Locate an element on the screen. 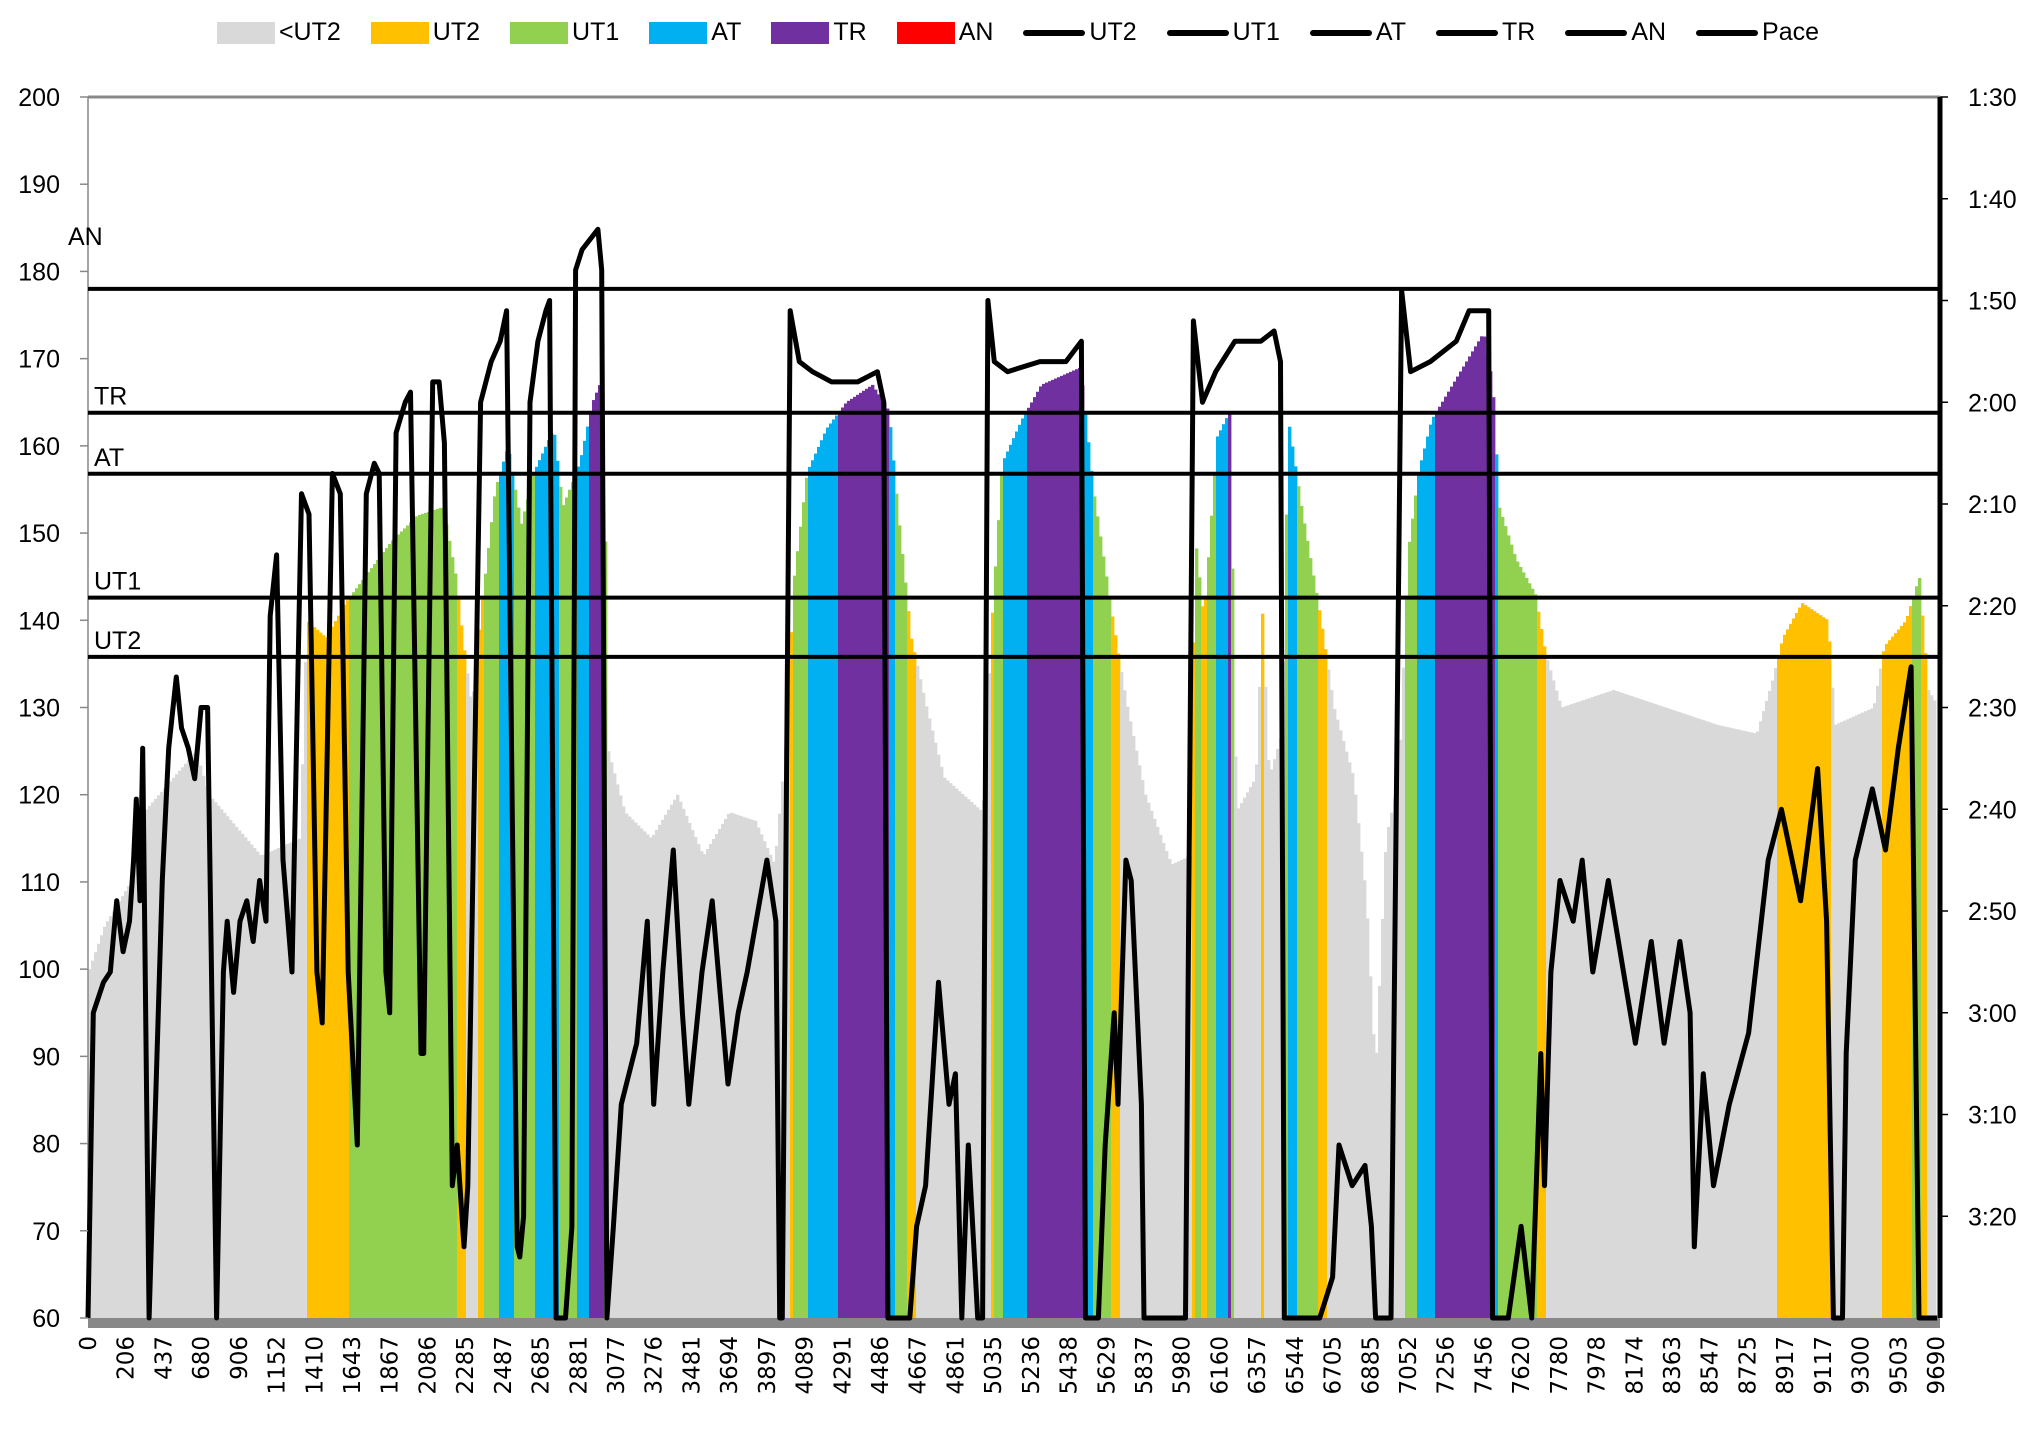 Image resolution: width=2036 pixels, height=1444 pixels. x-tick-label: 9690 is located at coordinates (1937, 1365).